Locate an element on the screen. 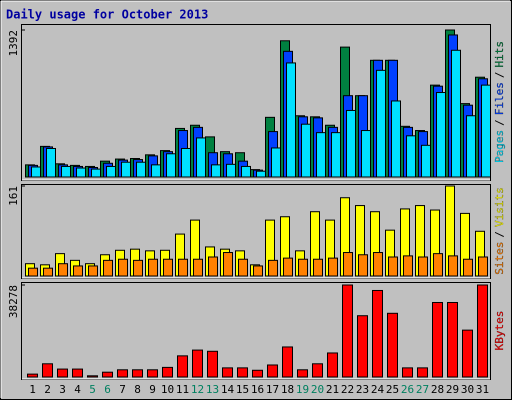  x-tick-label: 25 is located at coordinates (392, 389).